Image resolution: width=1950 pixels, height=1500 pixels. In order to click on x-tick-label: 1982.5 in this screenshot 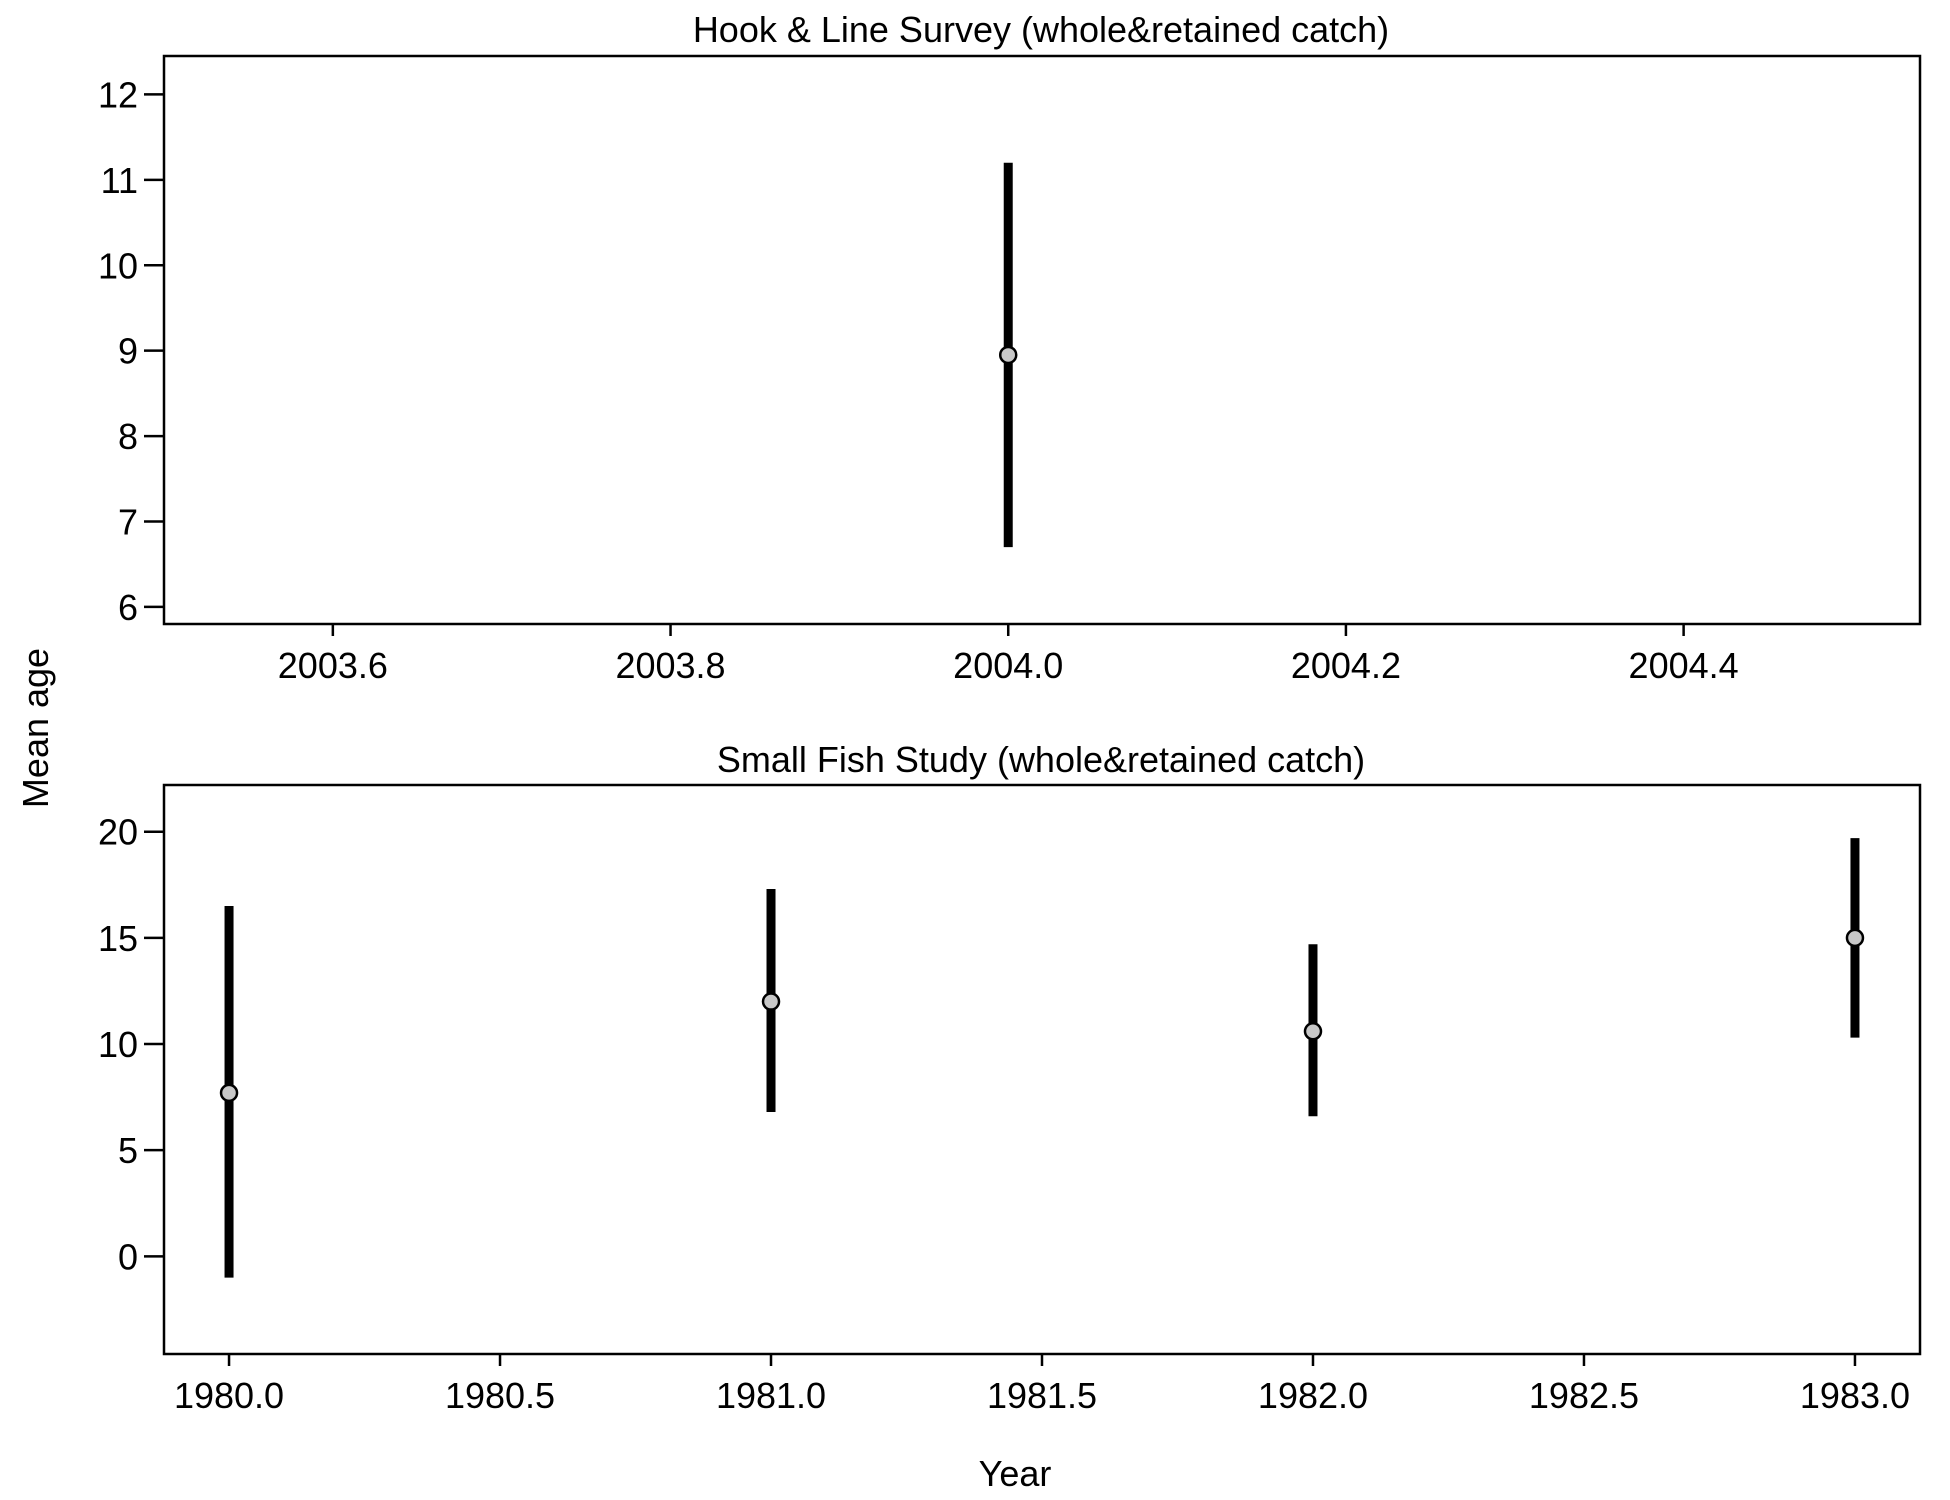, I will do `click(1584, 1395)`.